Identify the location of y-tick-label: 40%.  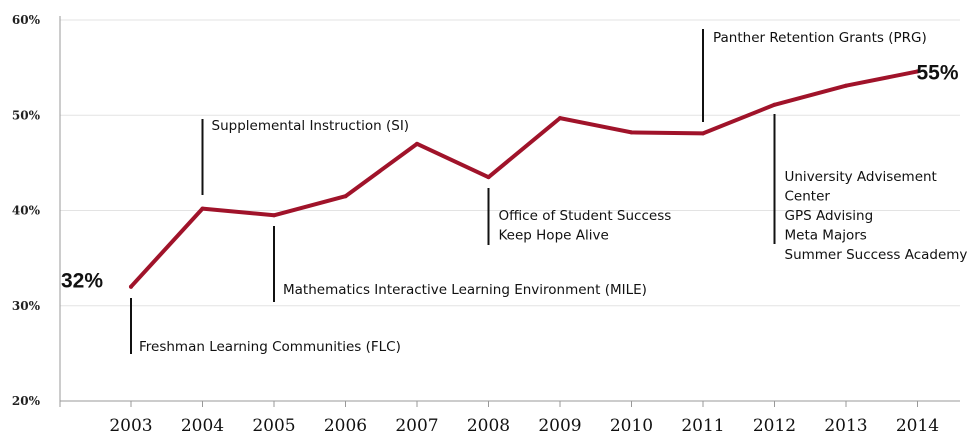
(26, 211).